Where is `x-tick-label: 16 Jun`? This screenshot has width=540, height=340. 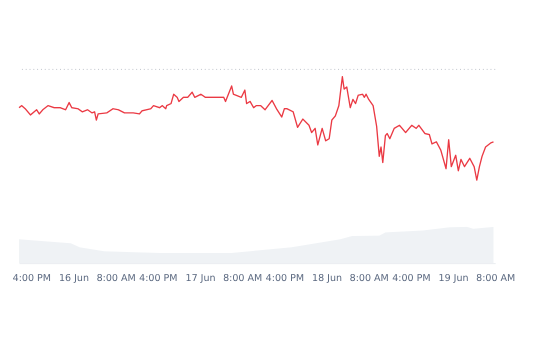
x-tick-label: 16 Jun is located at coordinates (74, 278).